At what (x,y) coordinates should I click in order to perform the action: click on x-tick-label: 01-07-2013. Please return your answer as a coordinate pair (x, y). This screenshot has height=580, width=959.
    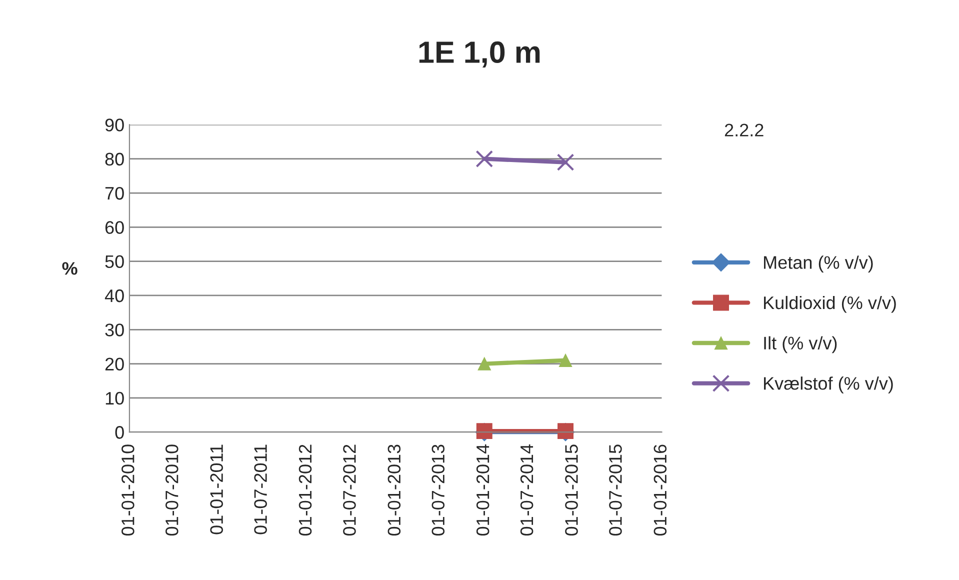
    Looking at the image, I should click on (438, 490).